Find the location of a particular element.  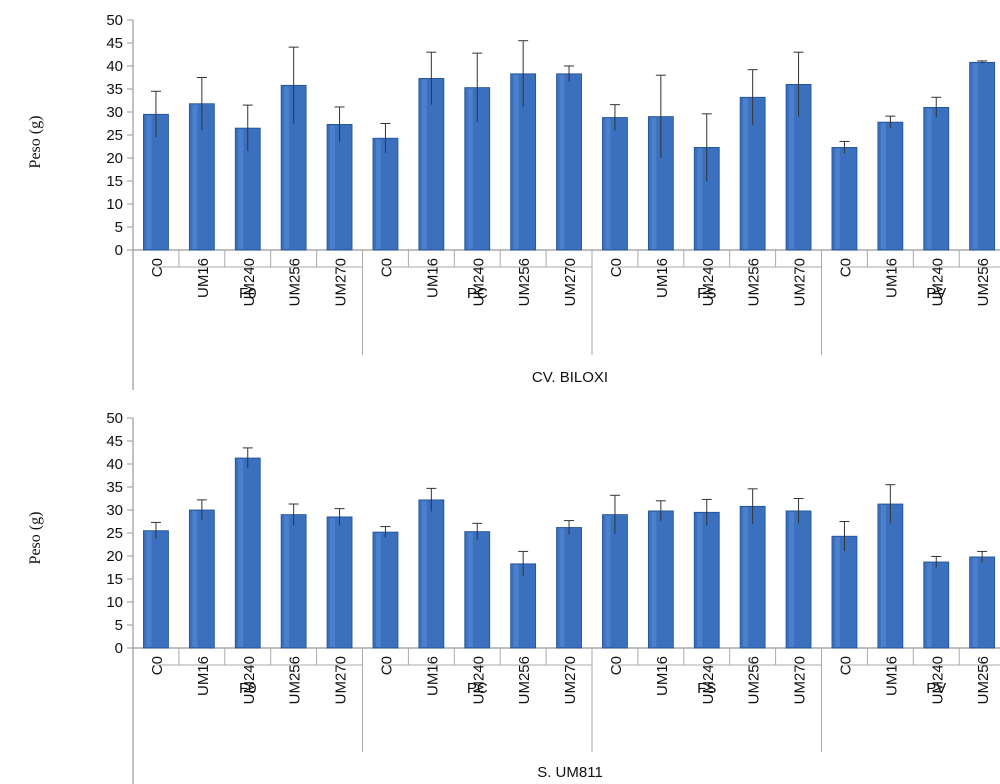

chart-title: S. UM811 is located at coordinates (570, 772).